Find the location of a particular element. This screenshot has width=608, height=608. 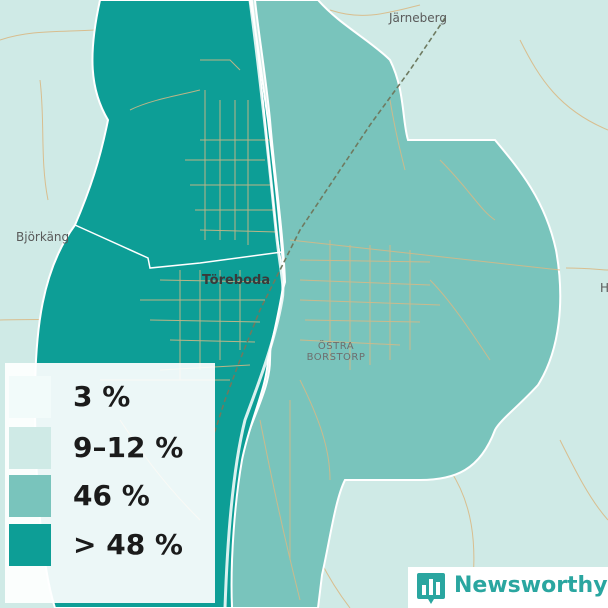

brand-name: Newsworthy is located at coordinates (531, 585).